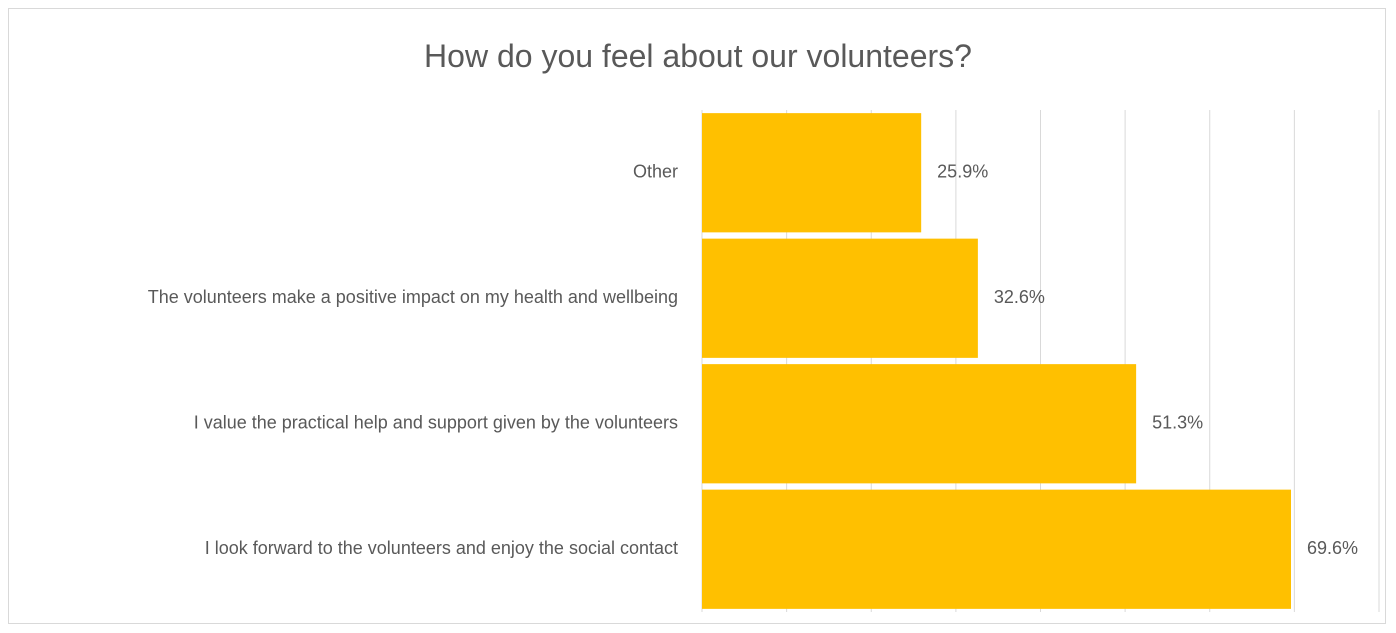 This screenshot has width=1396, height=633. Describe the element at coordinates (655, 172) in the screenshot. I see `category-label: Other` at that location.